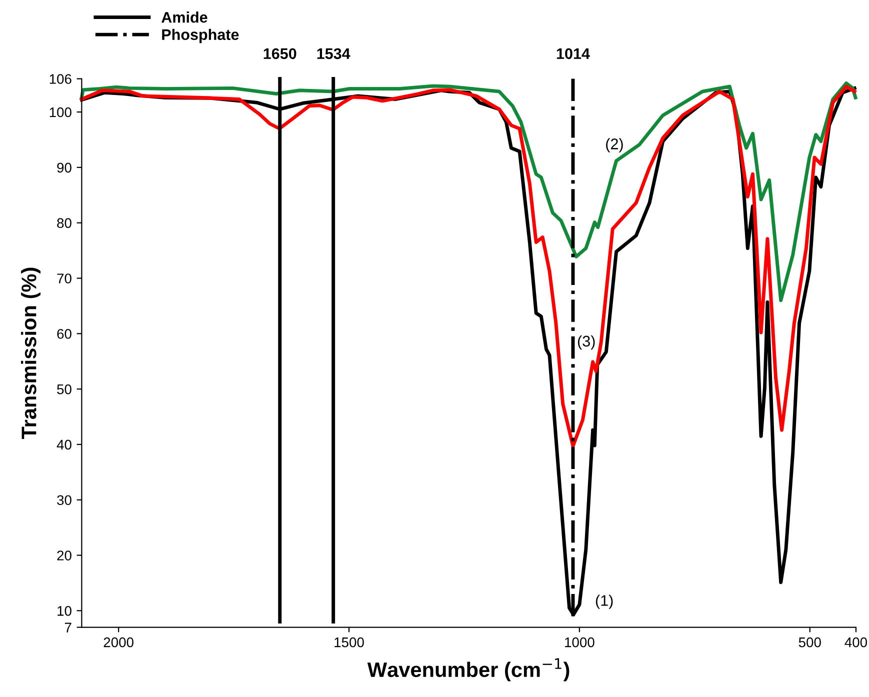 Image resolution: width=869 pixels, height=697 pixels. I want to click on y-tick-label: 20, so click(64, 555).